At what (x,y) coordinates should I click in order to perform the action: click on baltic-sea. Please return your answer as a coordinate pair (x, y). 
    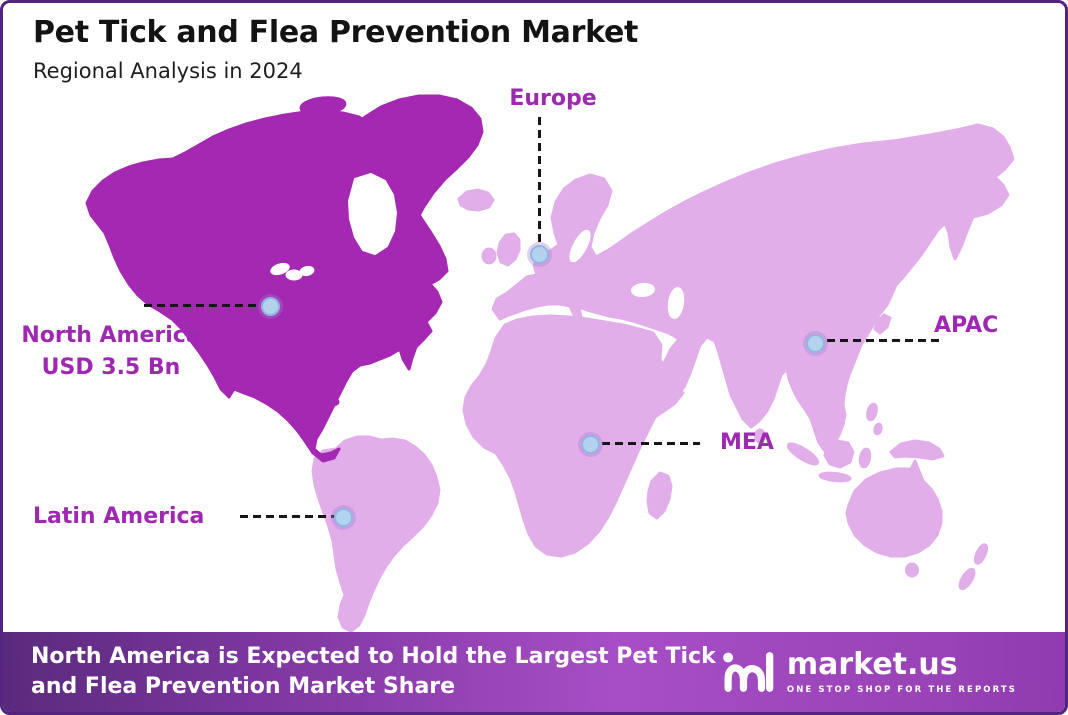
    Looking at the image, I should click on (580, 246).